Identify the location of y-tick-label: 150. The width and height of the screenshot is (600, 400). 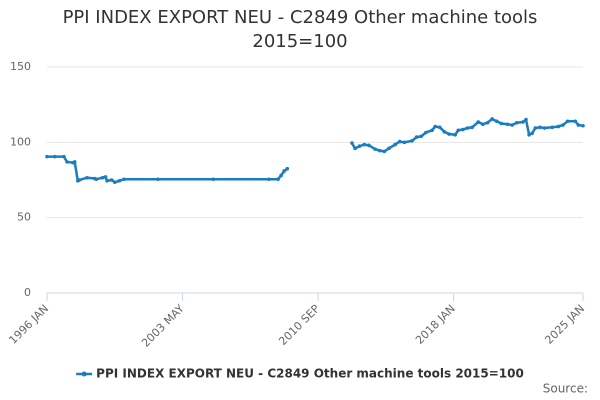
(20, 66).